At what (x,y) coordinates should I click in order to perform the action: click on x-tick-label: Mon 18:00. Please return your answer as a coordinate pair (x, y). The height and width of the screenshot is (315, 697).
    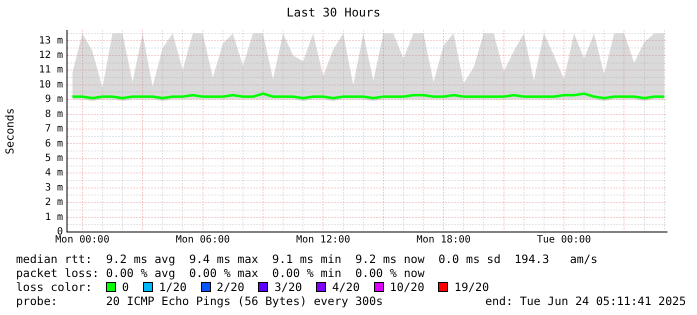
    Looking at the image, I should click on (443, 240).